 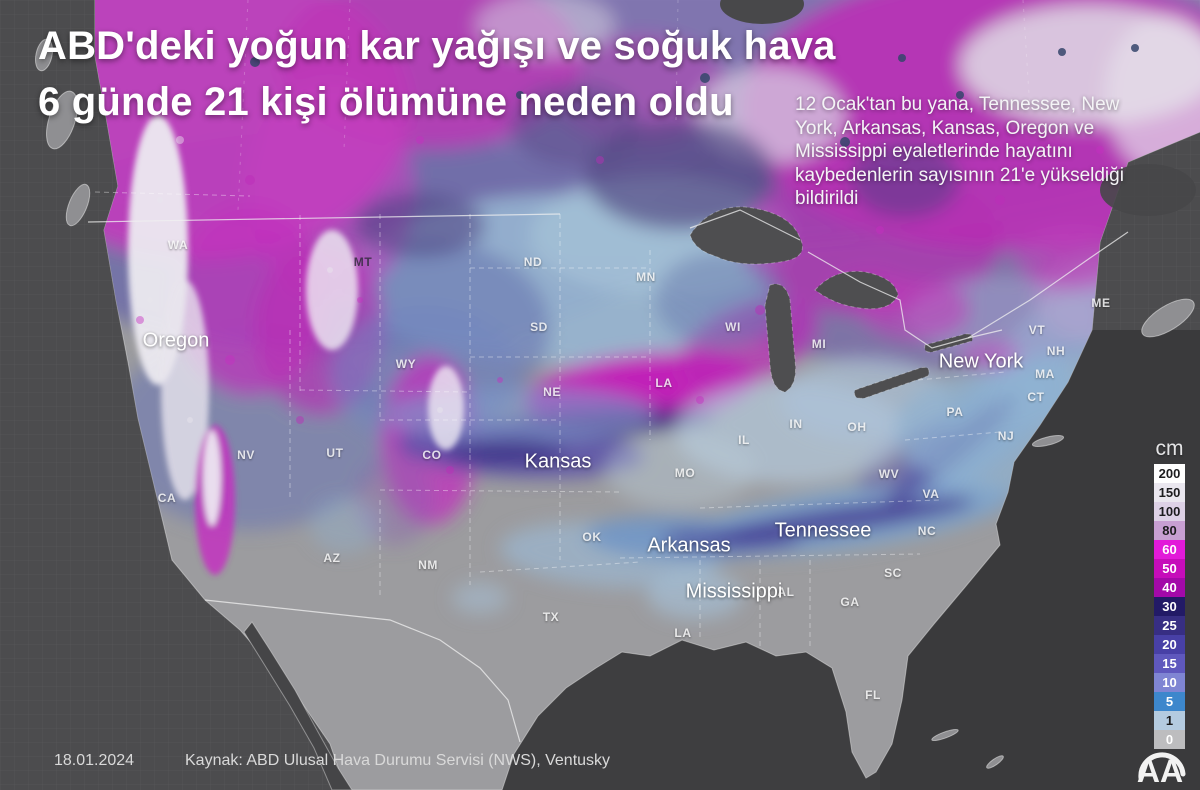 I want to click on place-label-kansas: Kansas, so click(x=558, y=461).